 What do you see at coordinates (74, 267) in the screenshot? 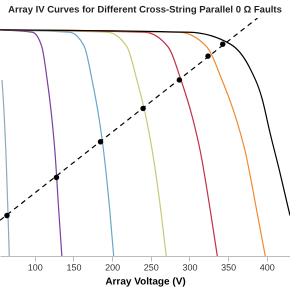
I see `x-tick-label: 150` at bounding box center [74, 267].